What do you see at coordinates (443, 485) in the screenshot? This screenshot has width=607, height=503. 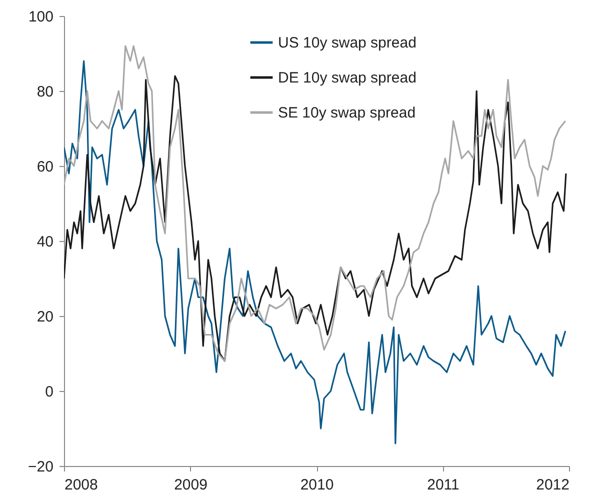 I see `x-tick-label: 2011` at bounding box center [443, 485].